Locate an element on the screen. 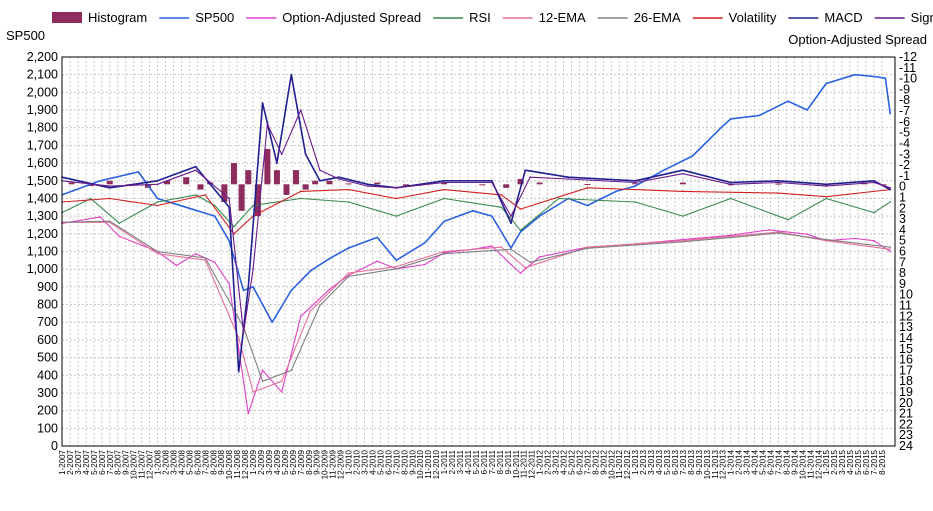 This screenshot has height=511, width=933. x-tick-label: 7-2014 is located at coordinates (778, 461).